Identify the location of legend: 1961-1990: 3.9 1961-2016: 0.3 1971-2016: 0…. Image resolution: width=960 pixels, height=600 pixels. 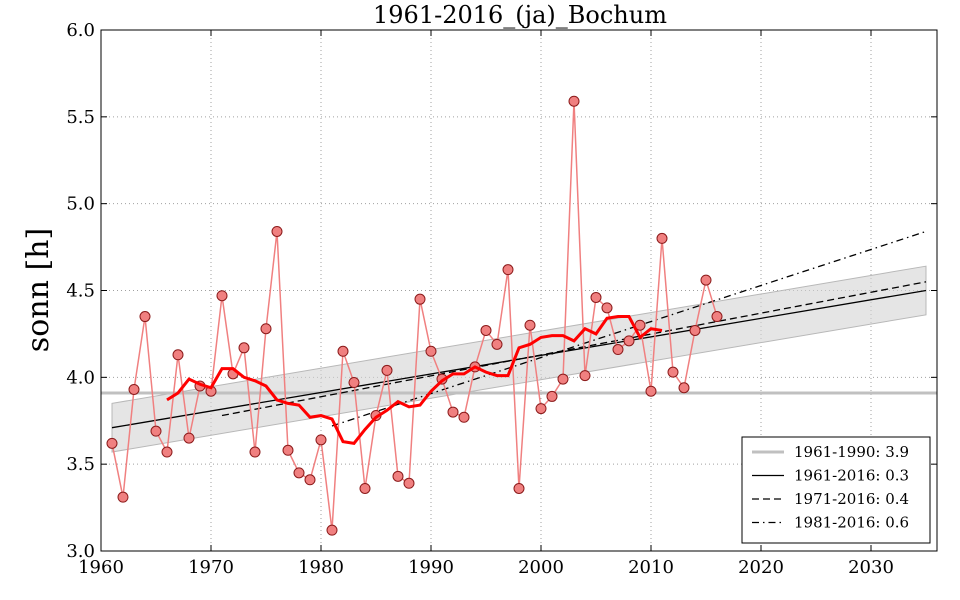
(836, 490).